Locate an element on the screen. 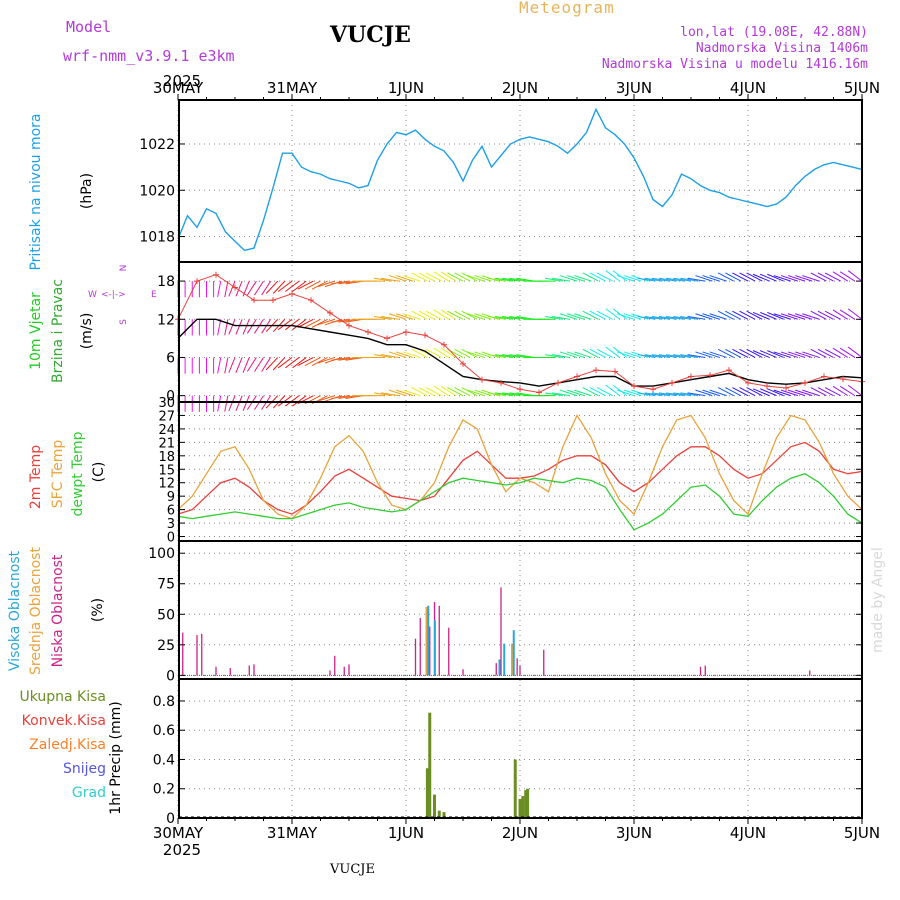  time-label-bottom: 5JUN is located at coordinates (862, 833).